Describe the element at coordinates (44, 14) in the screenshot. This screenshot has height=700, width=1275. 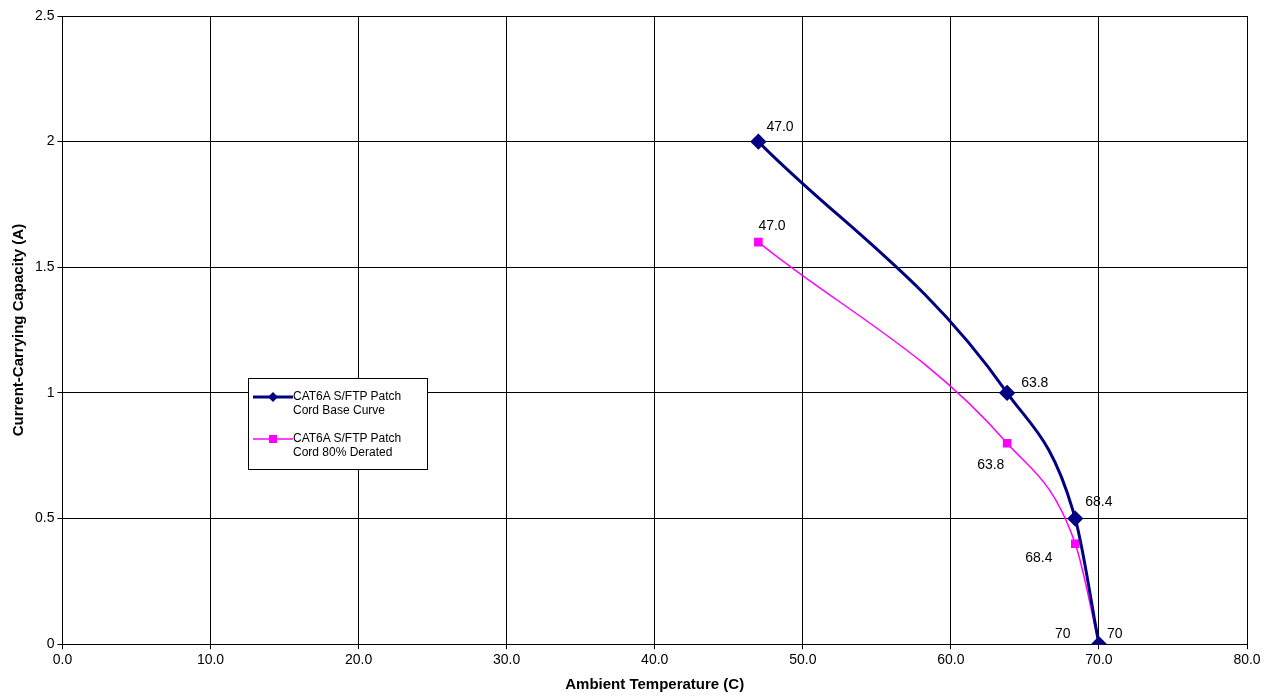
I see `y-tick-label: 2.5` at that location.